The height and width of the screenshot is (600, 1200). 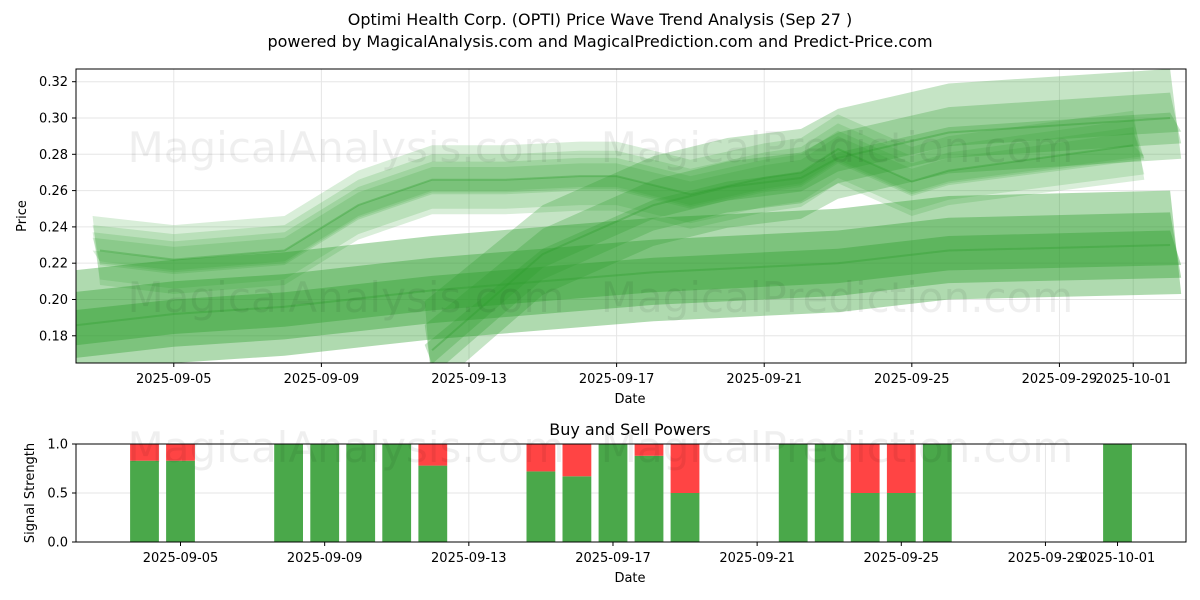 I want to click on watermark-prediction-bottom: MagicalPrediction.com, so click(x=837, y=447).